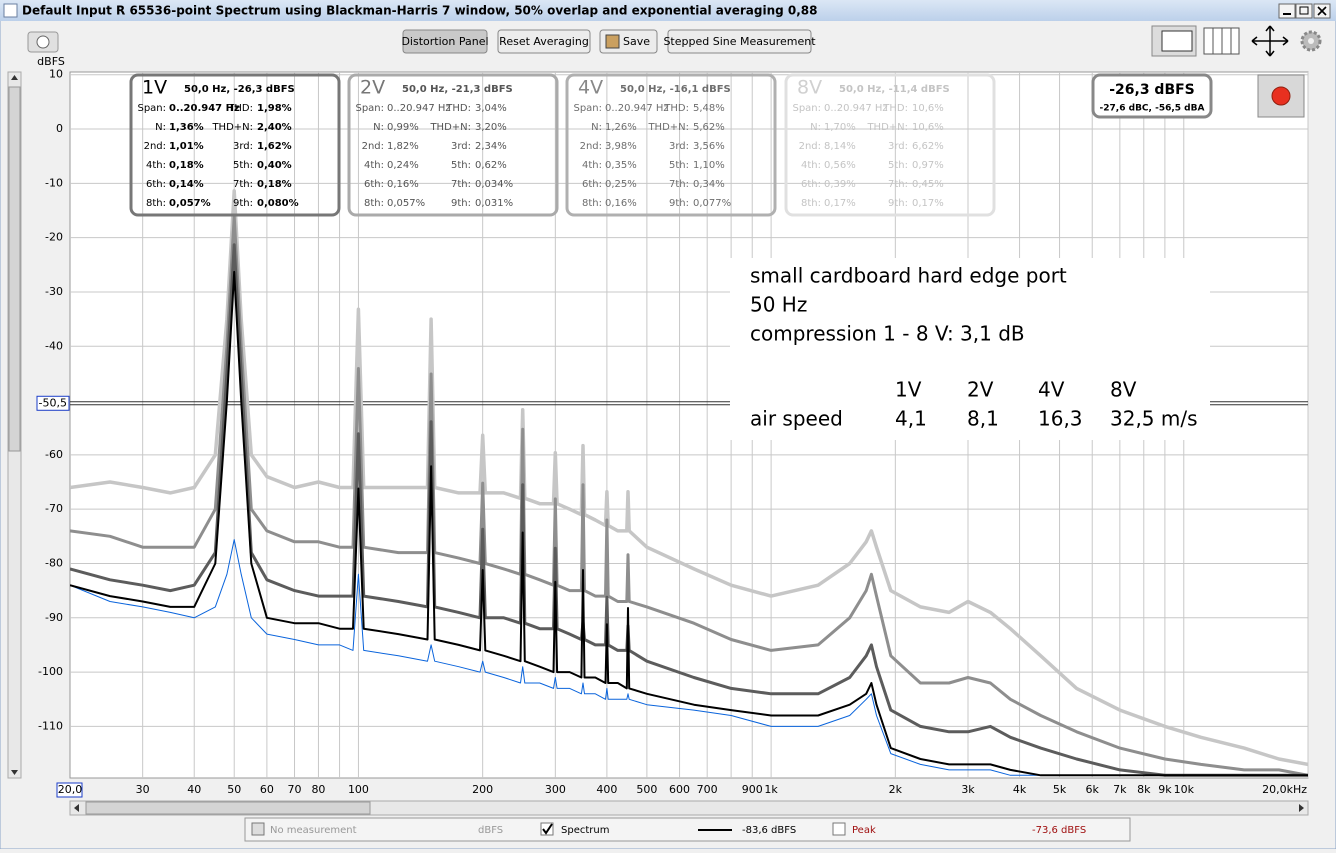  I want to click on level-box, so click(1152, 96).